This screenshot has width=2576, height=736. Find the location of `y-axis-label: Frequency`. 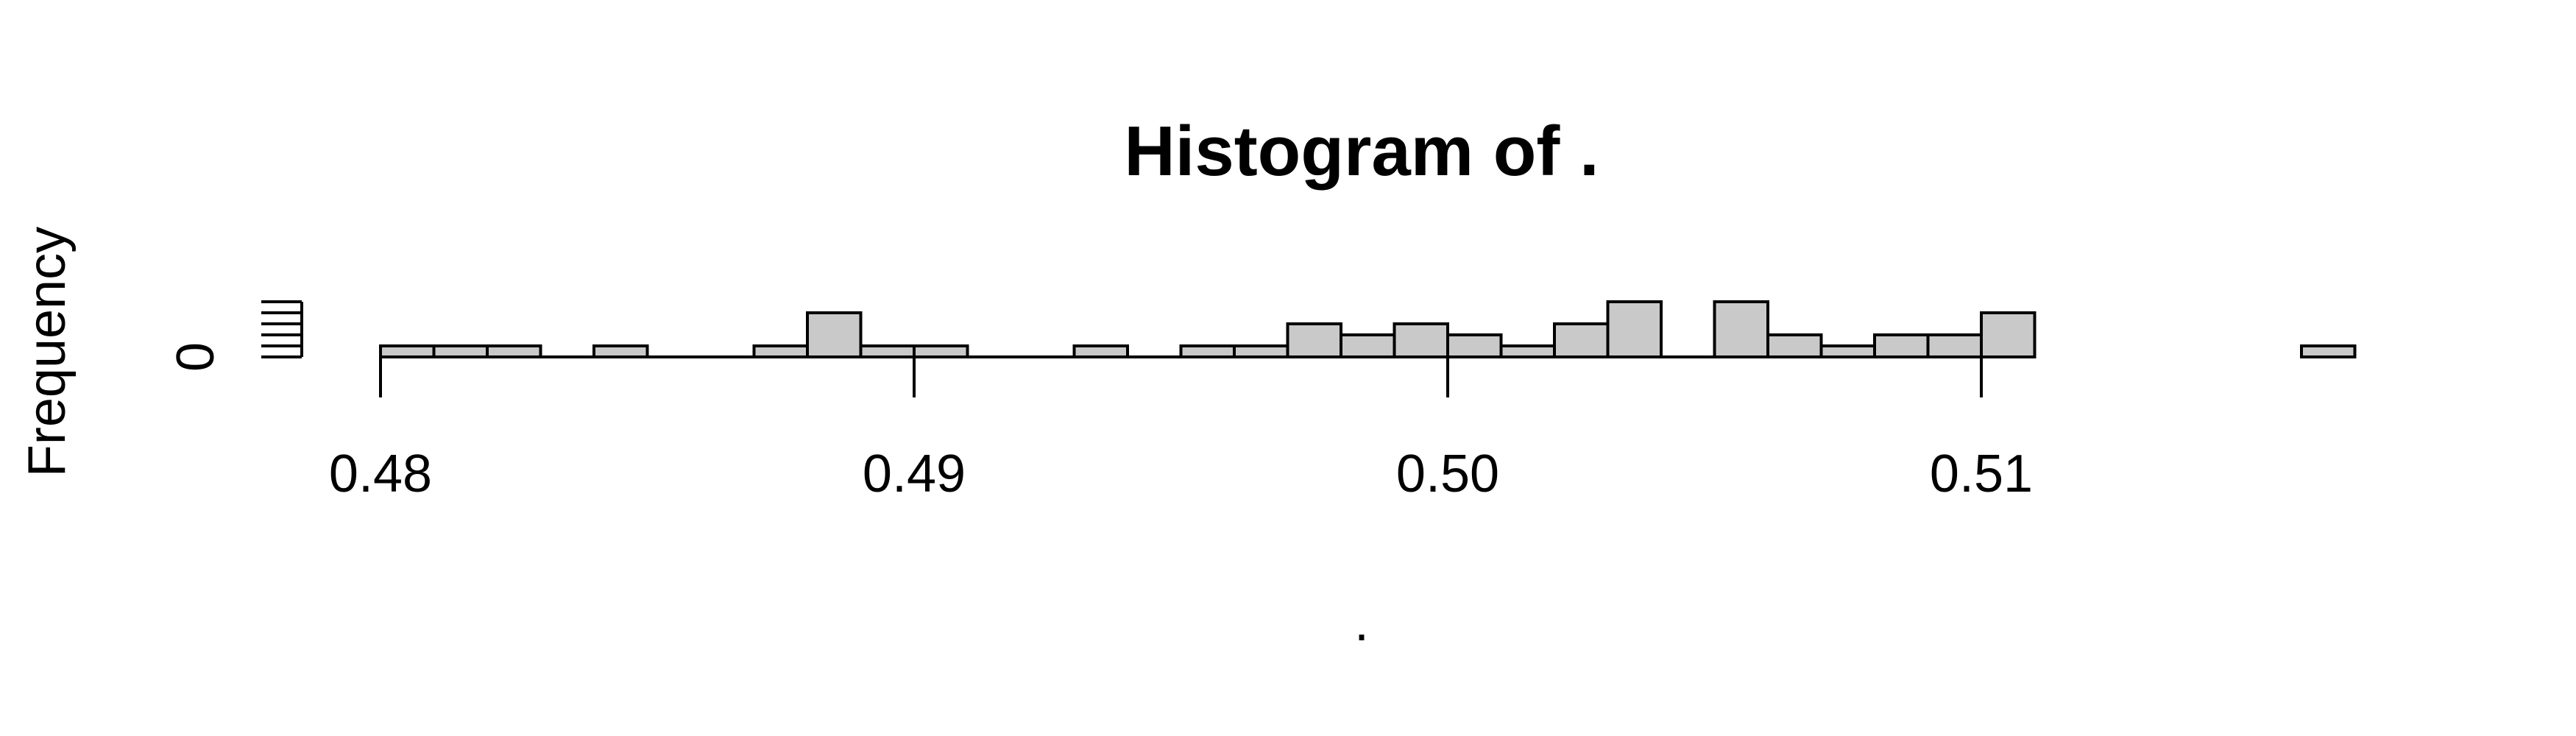

y-axis-label: Frequency is located at coordinates (47, 352).